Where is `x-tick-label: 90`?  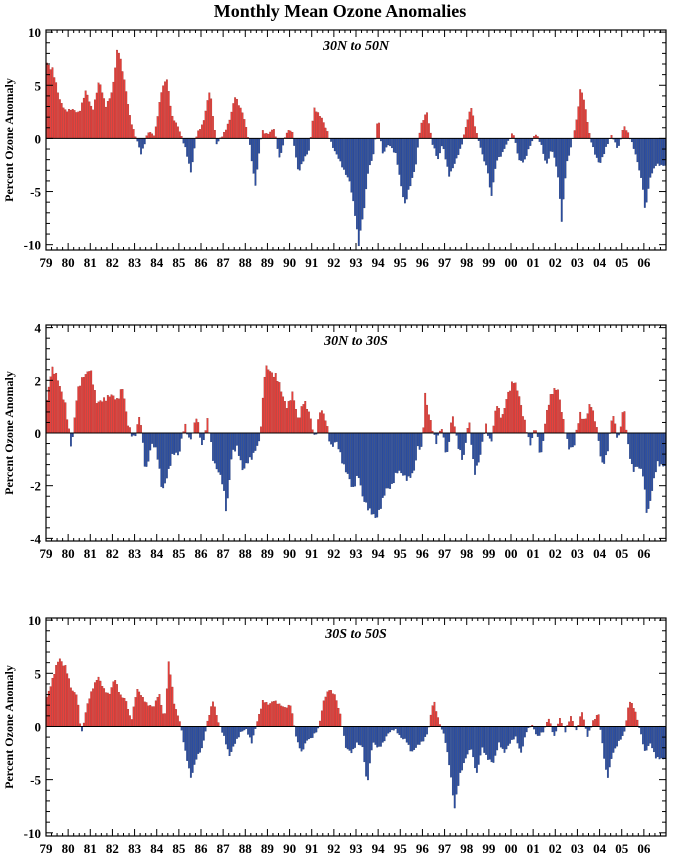
x-tick-label: 90 is located at coordinates (289, 262).